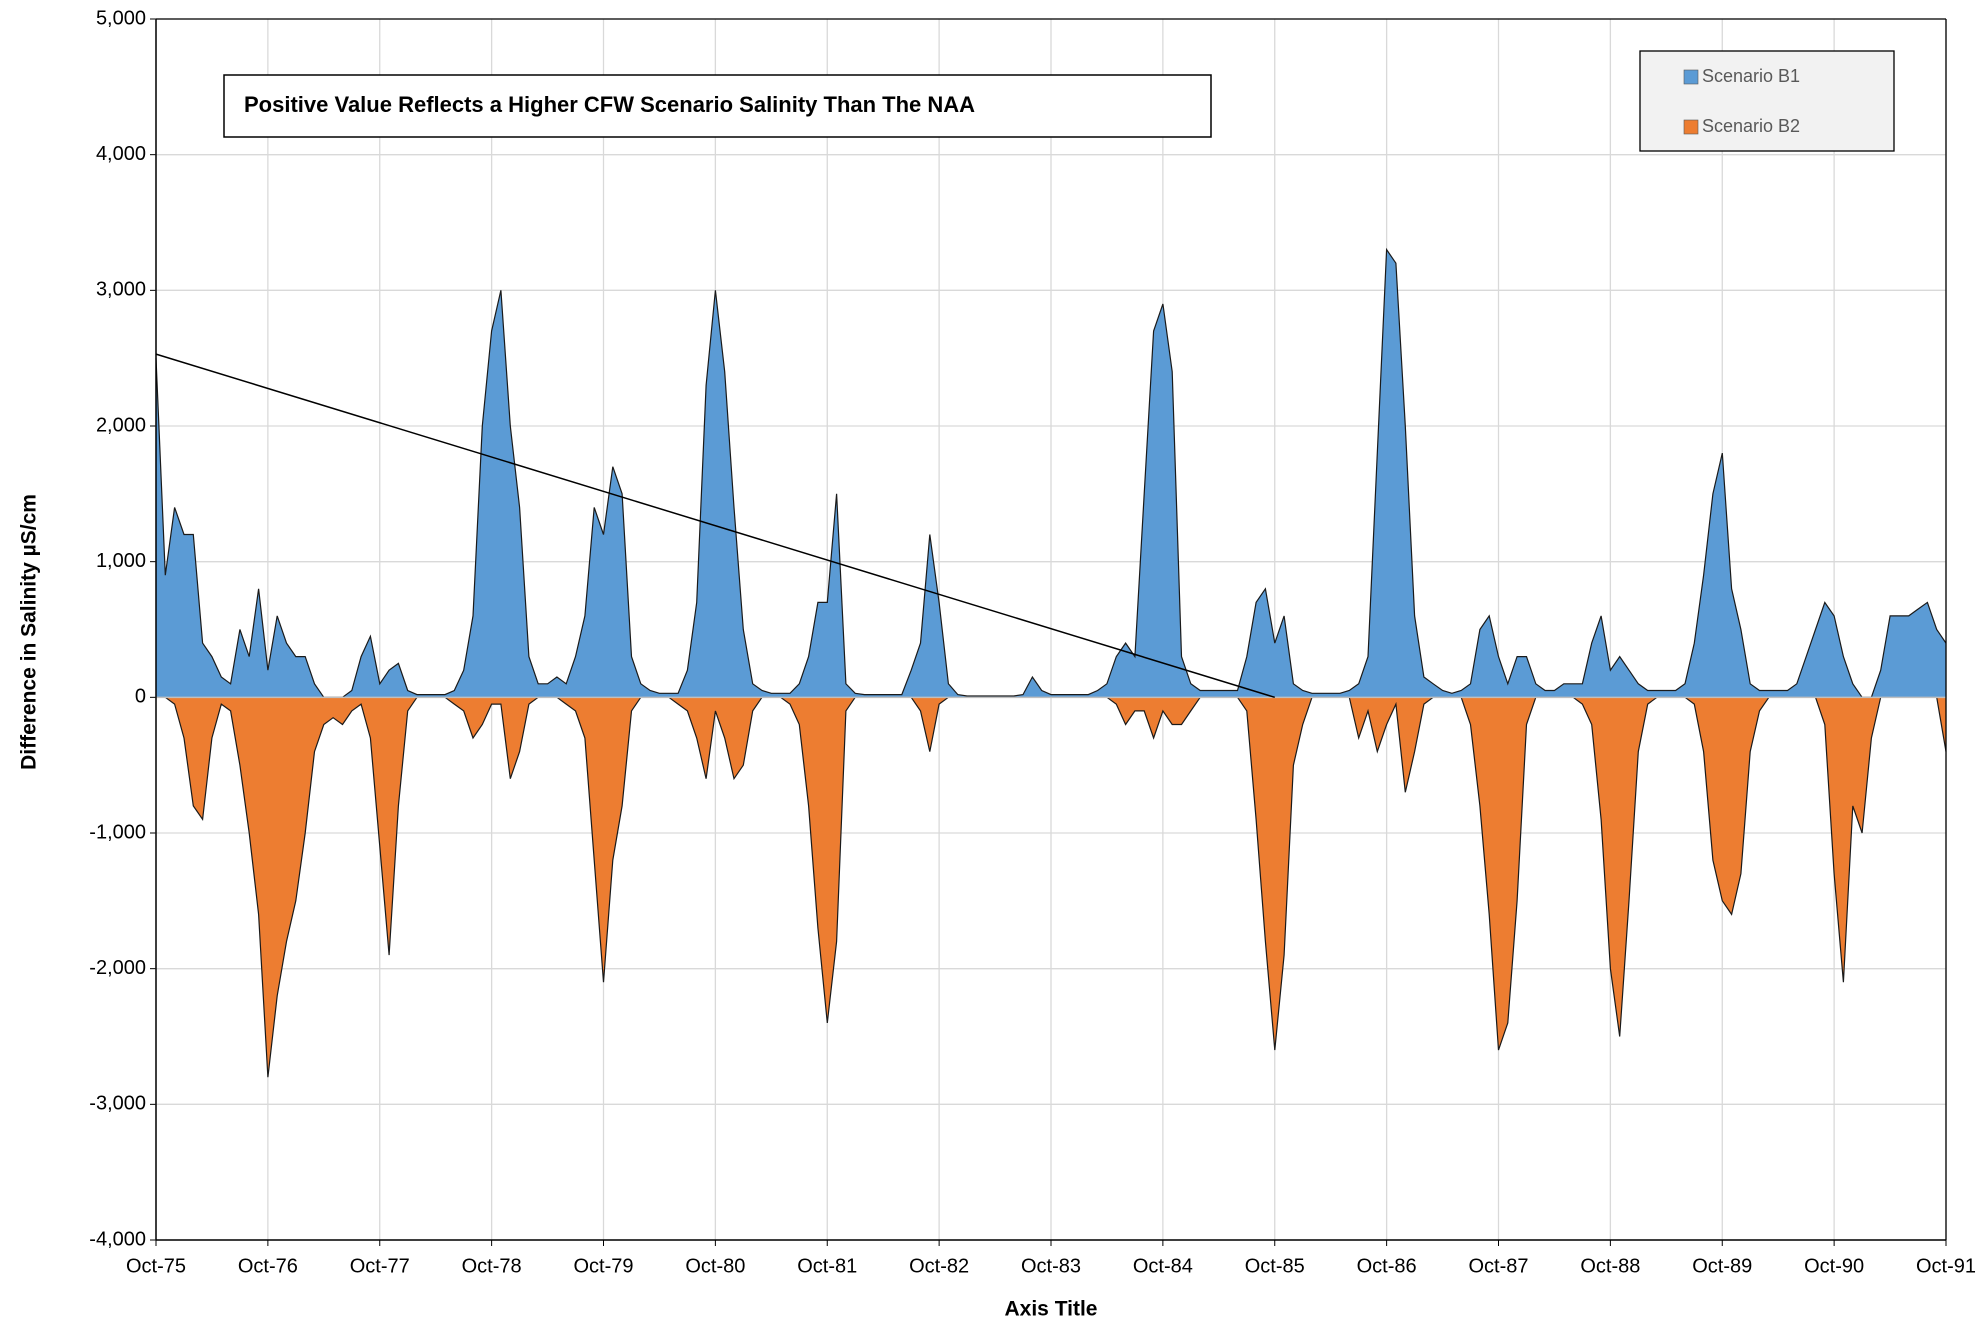 The height and width of the screenshot is (1328, 1986). What do you see at coordinates (1051, 1266) in the screenshot?
I see `x-tick-label: Oct-83` at bounding box center [1051, 1266].